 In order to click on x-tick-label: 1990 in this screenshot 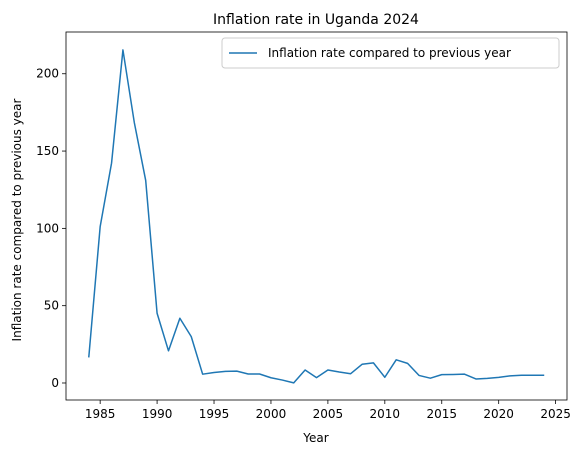, I will do `click(157, 414)`.